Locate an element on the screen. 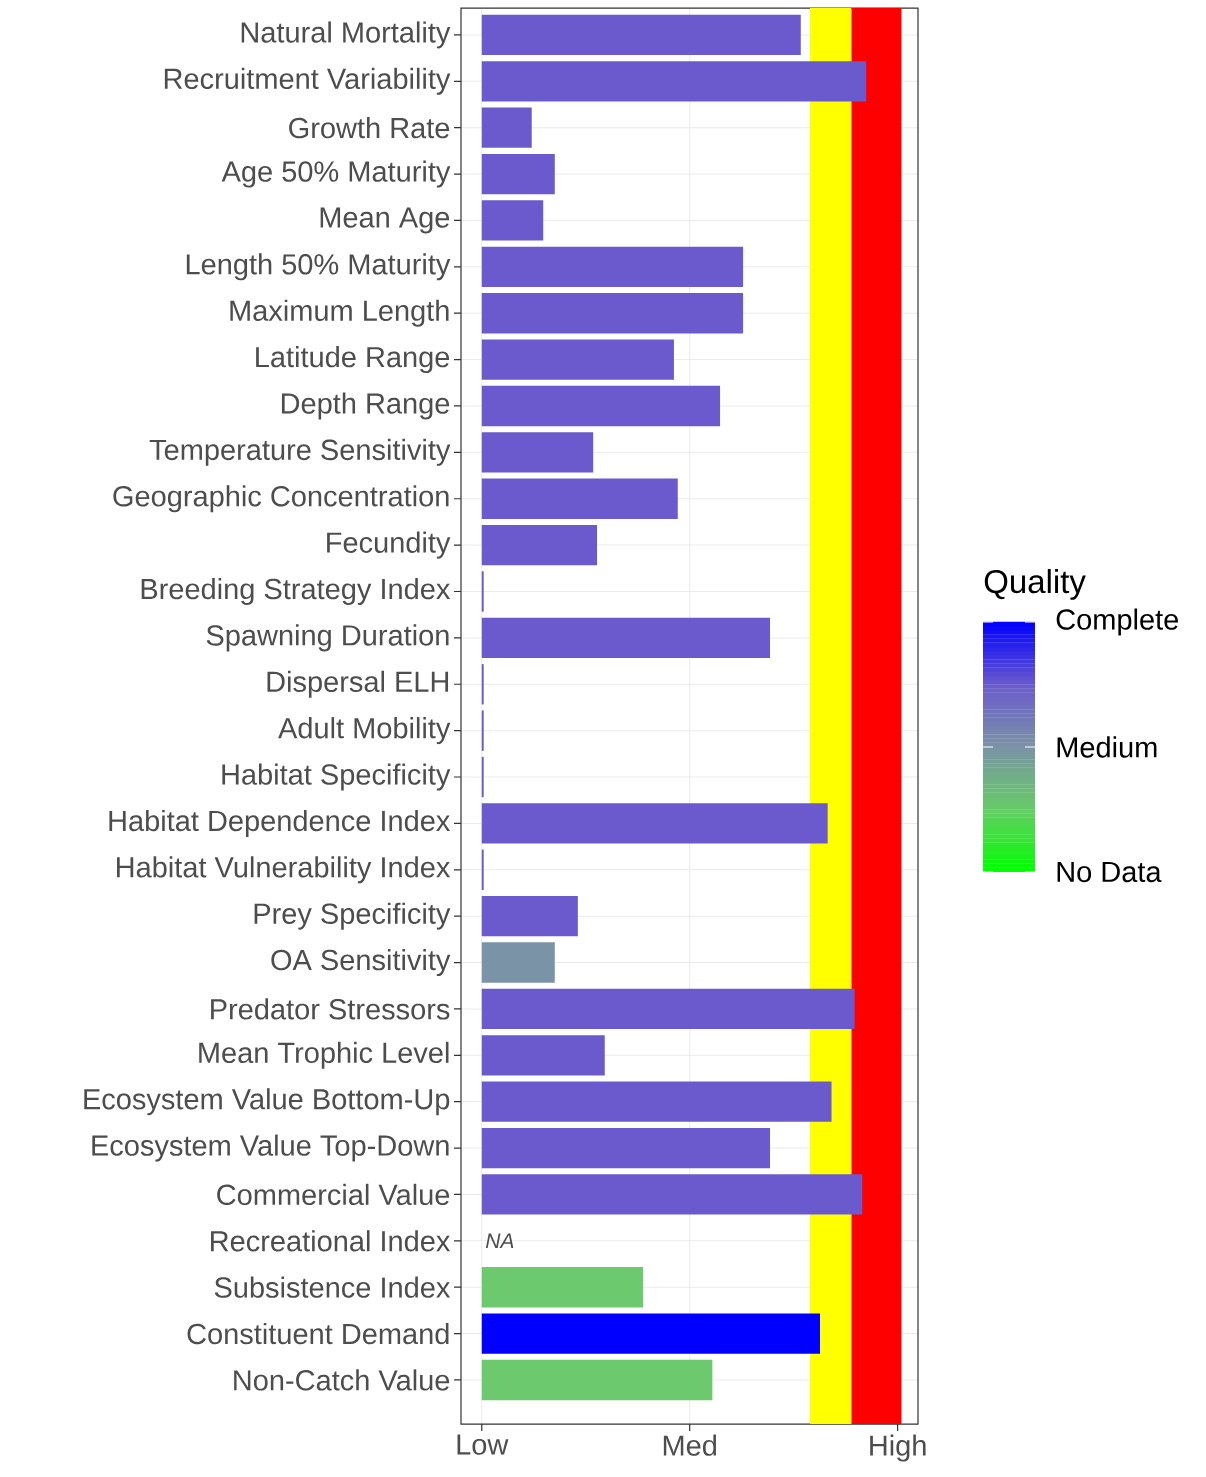  y-tick-label: Subsistence Index is located at coordinates (332, 1287).